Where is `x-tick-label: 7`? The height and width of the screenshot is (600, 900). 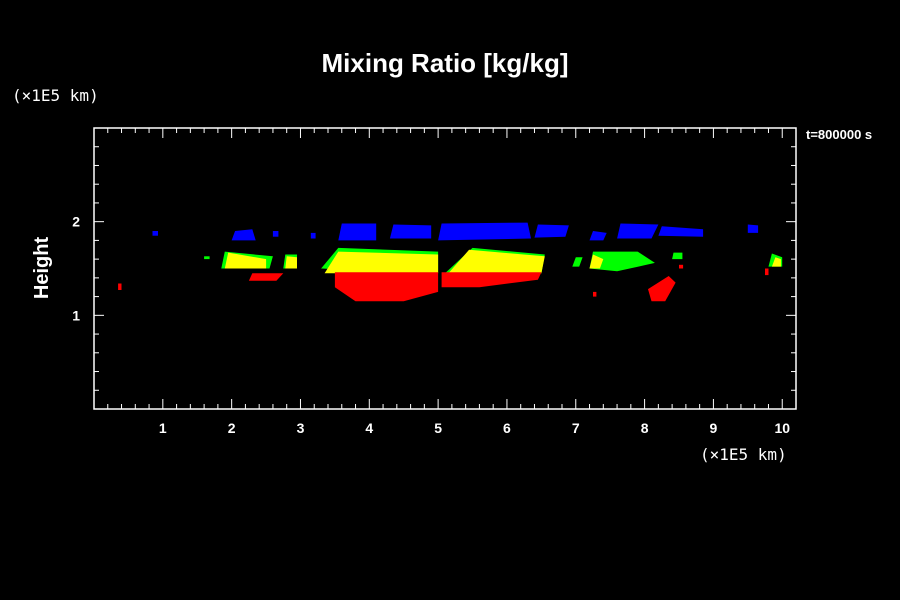
x-tick-label: 7 is located at coordinates (576, 428).